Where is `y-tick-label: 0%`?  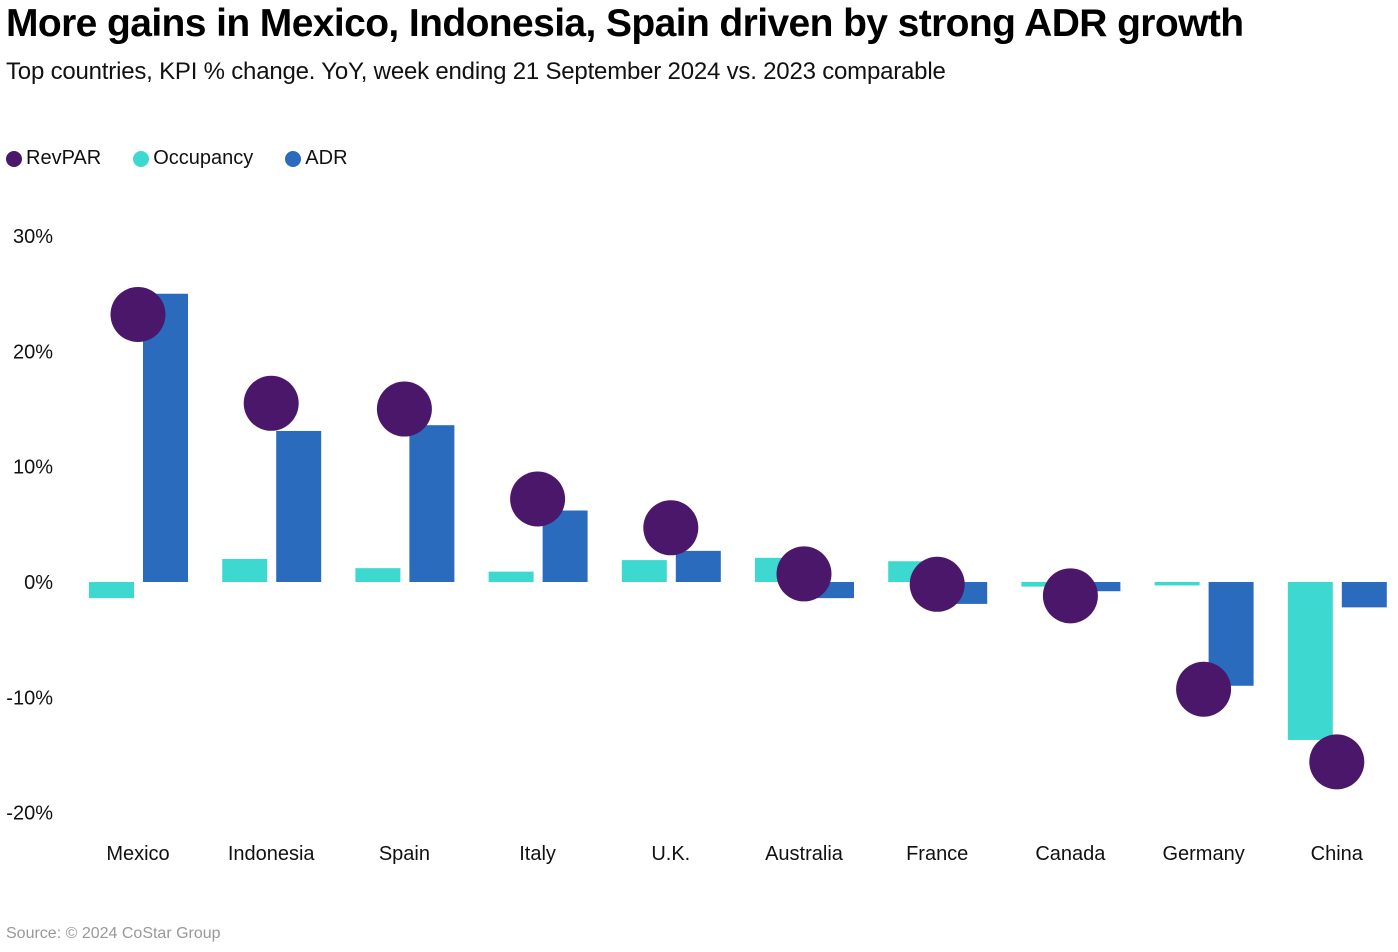
y-tick-label: 0% is located at coordinates (38, 583).